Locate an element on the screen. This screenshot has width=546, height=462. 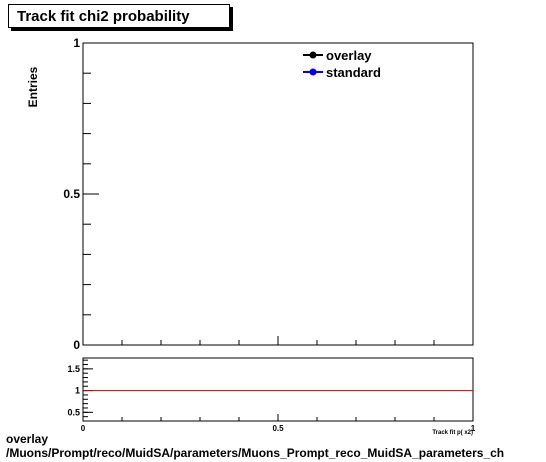
ratio-y-tick-label: 1.5 is located at coordinates (73, 369).